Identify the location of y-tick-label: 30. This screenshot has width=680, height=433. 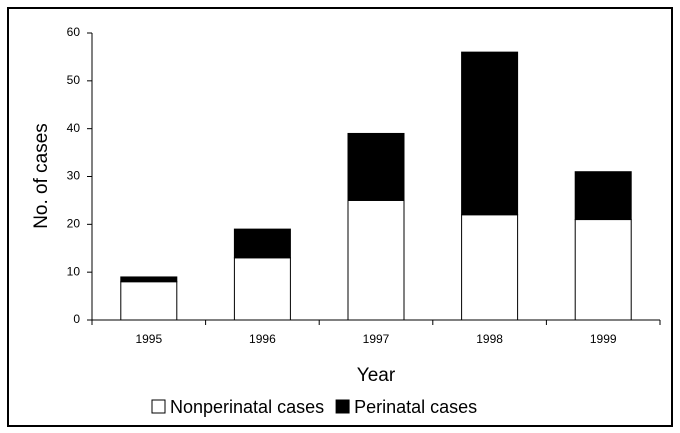
(74, 176).